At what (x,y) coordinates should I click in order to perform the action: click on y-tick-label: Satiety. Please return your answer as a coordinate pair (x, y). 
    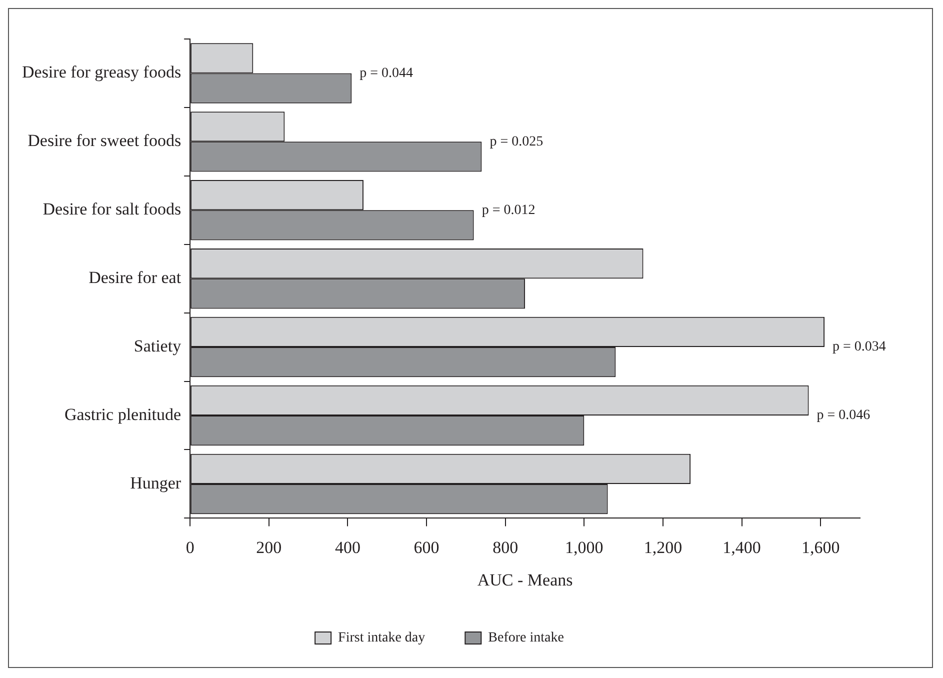
    Looking at the image, I should click on (158, 346).